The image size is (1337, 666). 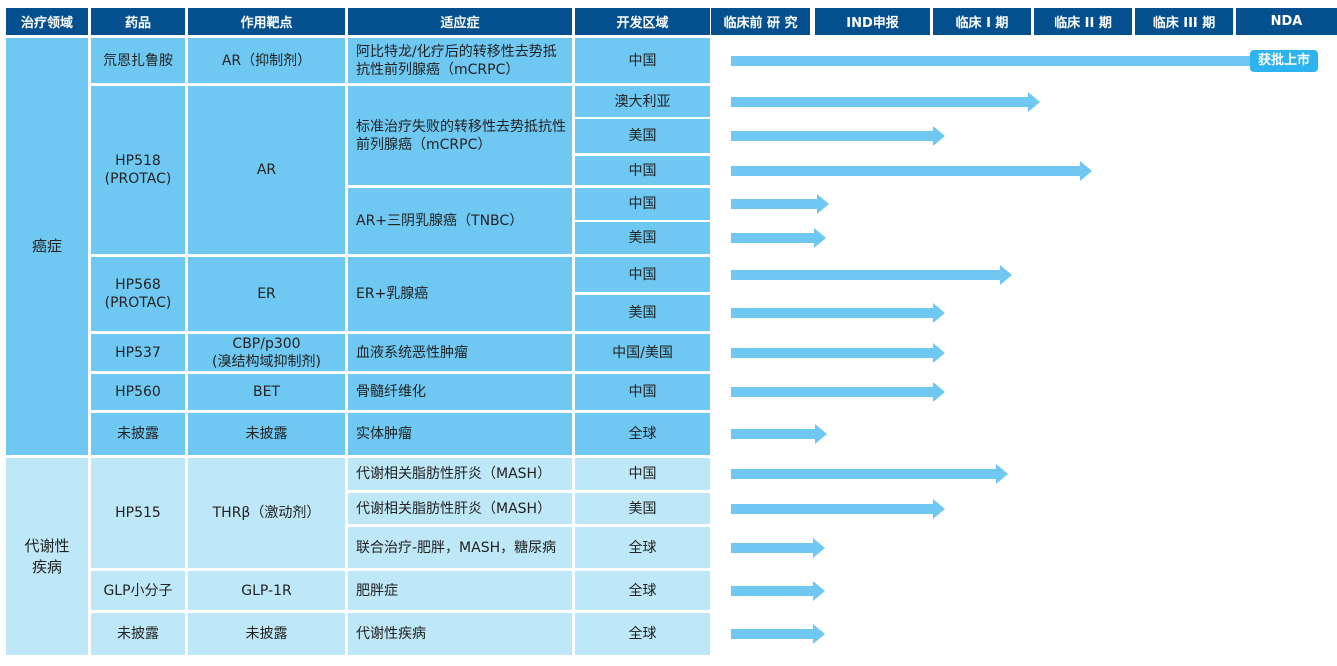 I want to click on header-0: 治疗领域, so click(x=47, y=21).